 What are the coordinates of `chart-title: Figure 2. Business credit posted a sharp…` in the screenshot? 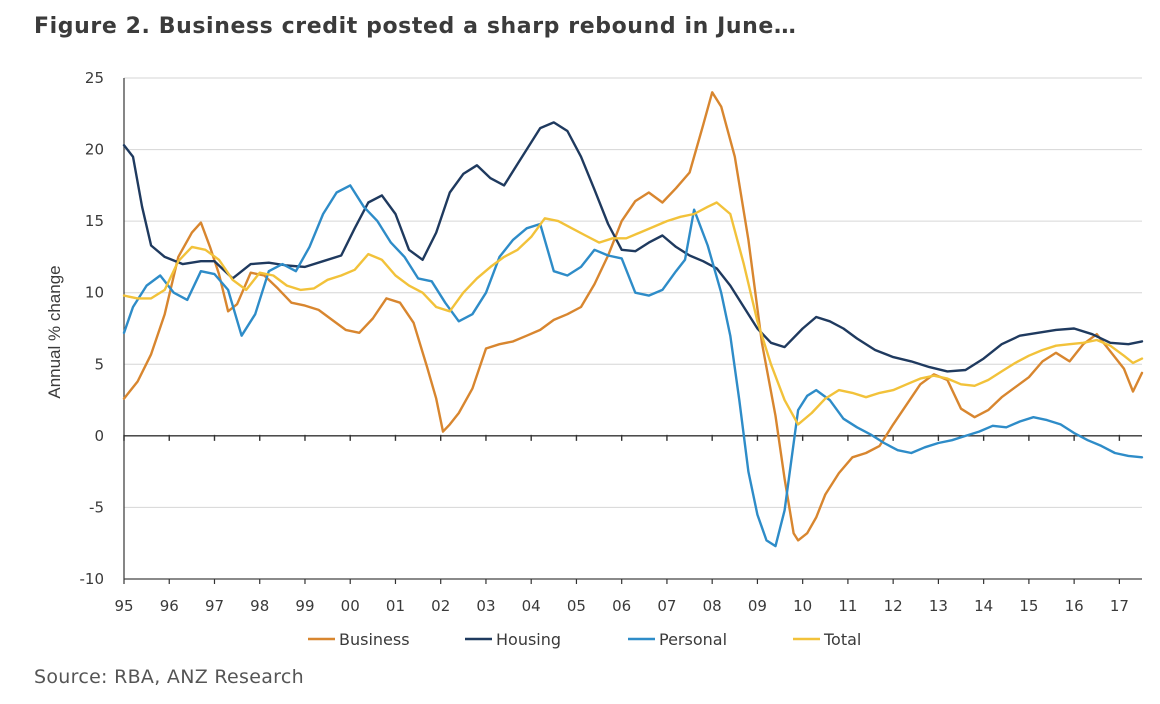 It's located at (415, 26).